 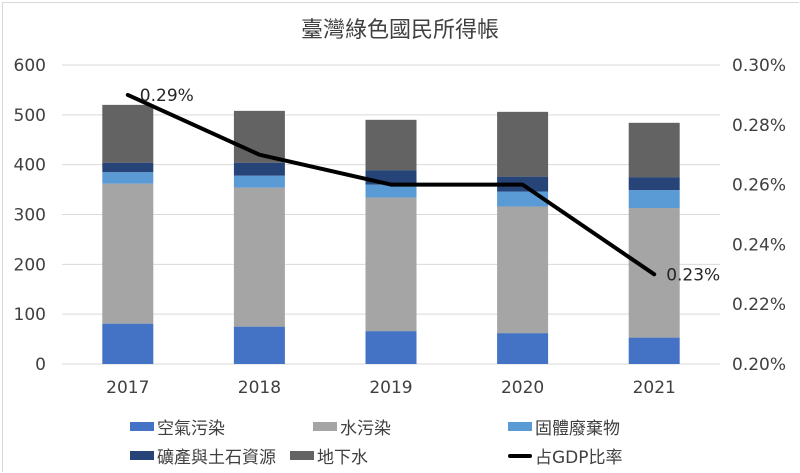 I want to click on left-tick-label: 300, so click(x=30, y=216).